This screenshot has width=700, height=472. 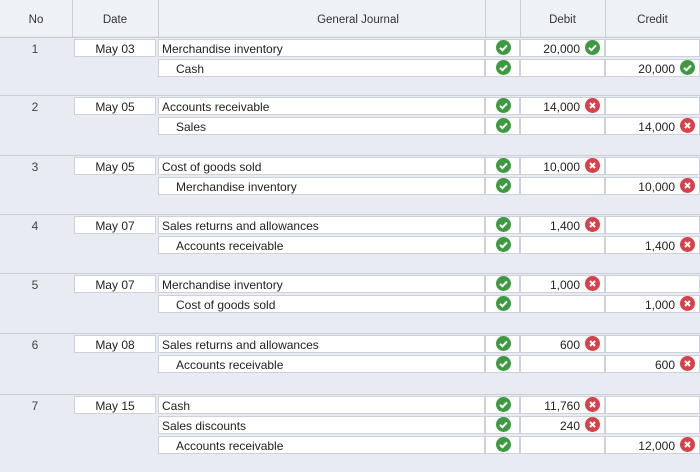 What do you see at coordinates (115, 344) in the screenshot?
I see `entry-date: May 08` at bounding box center [115, 344].